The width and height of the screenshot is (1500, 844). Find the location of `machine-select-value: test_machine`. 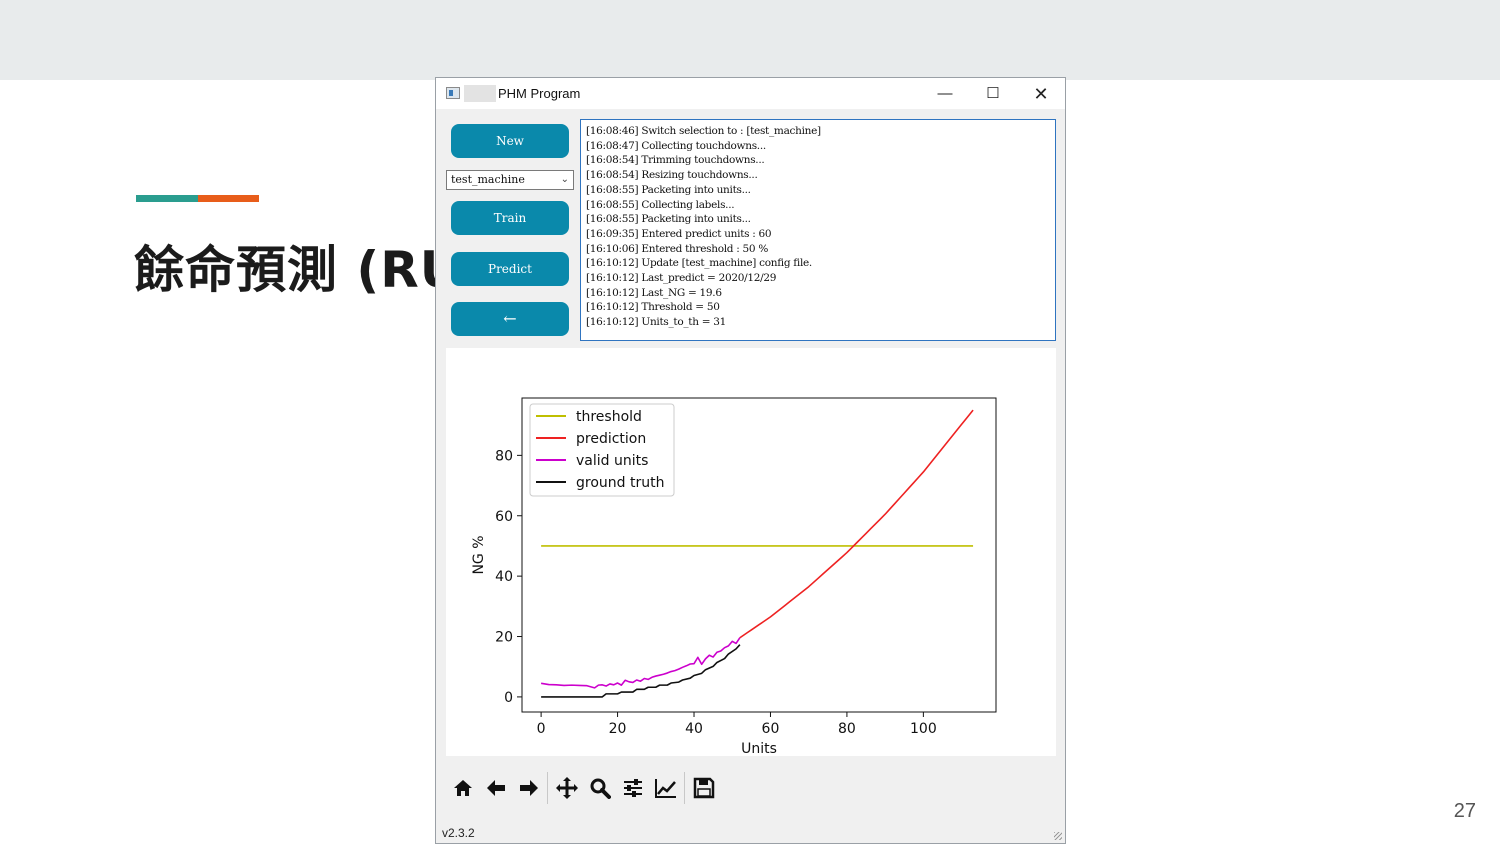

machine-select-value: test_machine is located at coordinates (488, 179).